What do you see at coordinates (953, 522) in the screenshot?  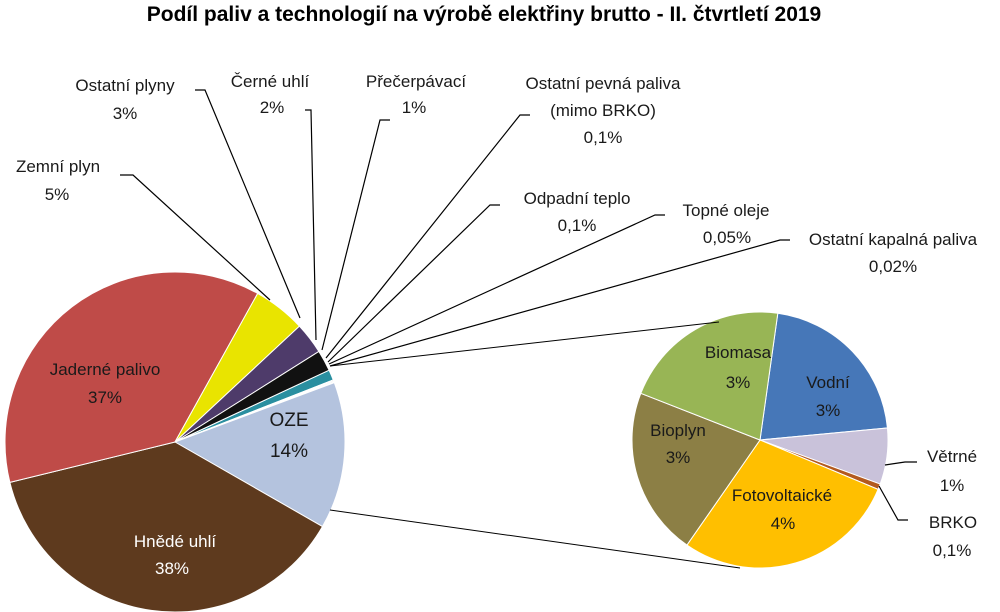 I see `label-brko-name: BRKO` at bounding box center [953, 522].